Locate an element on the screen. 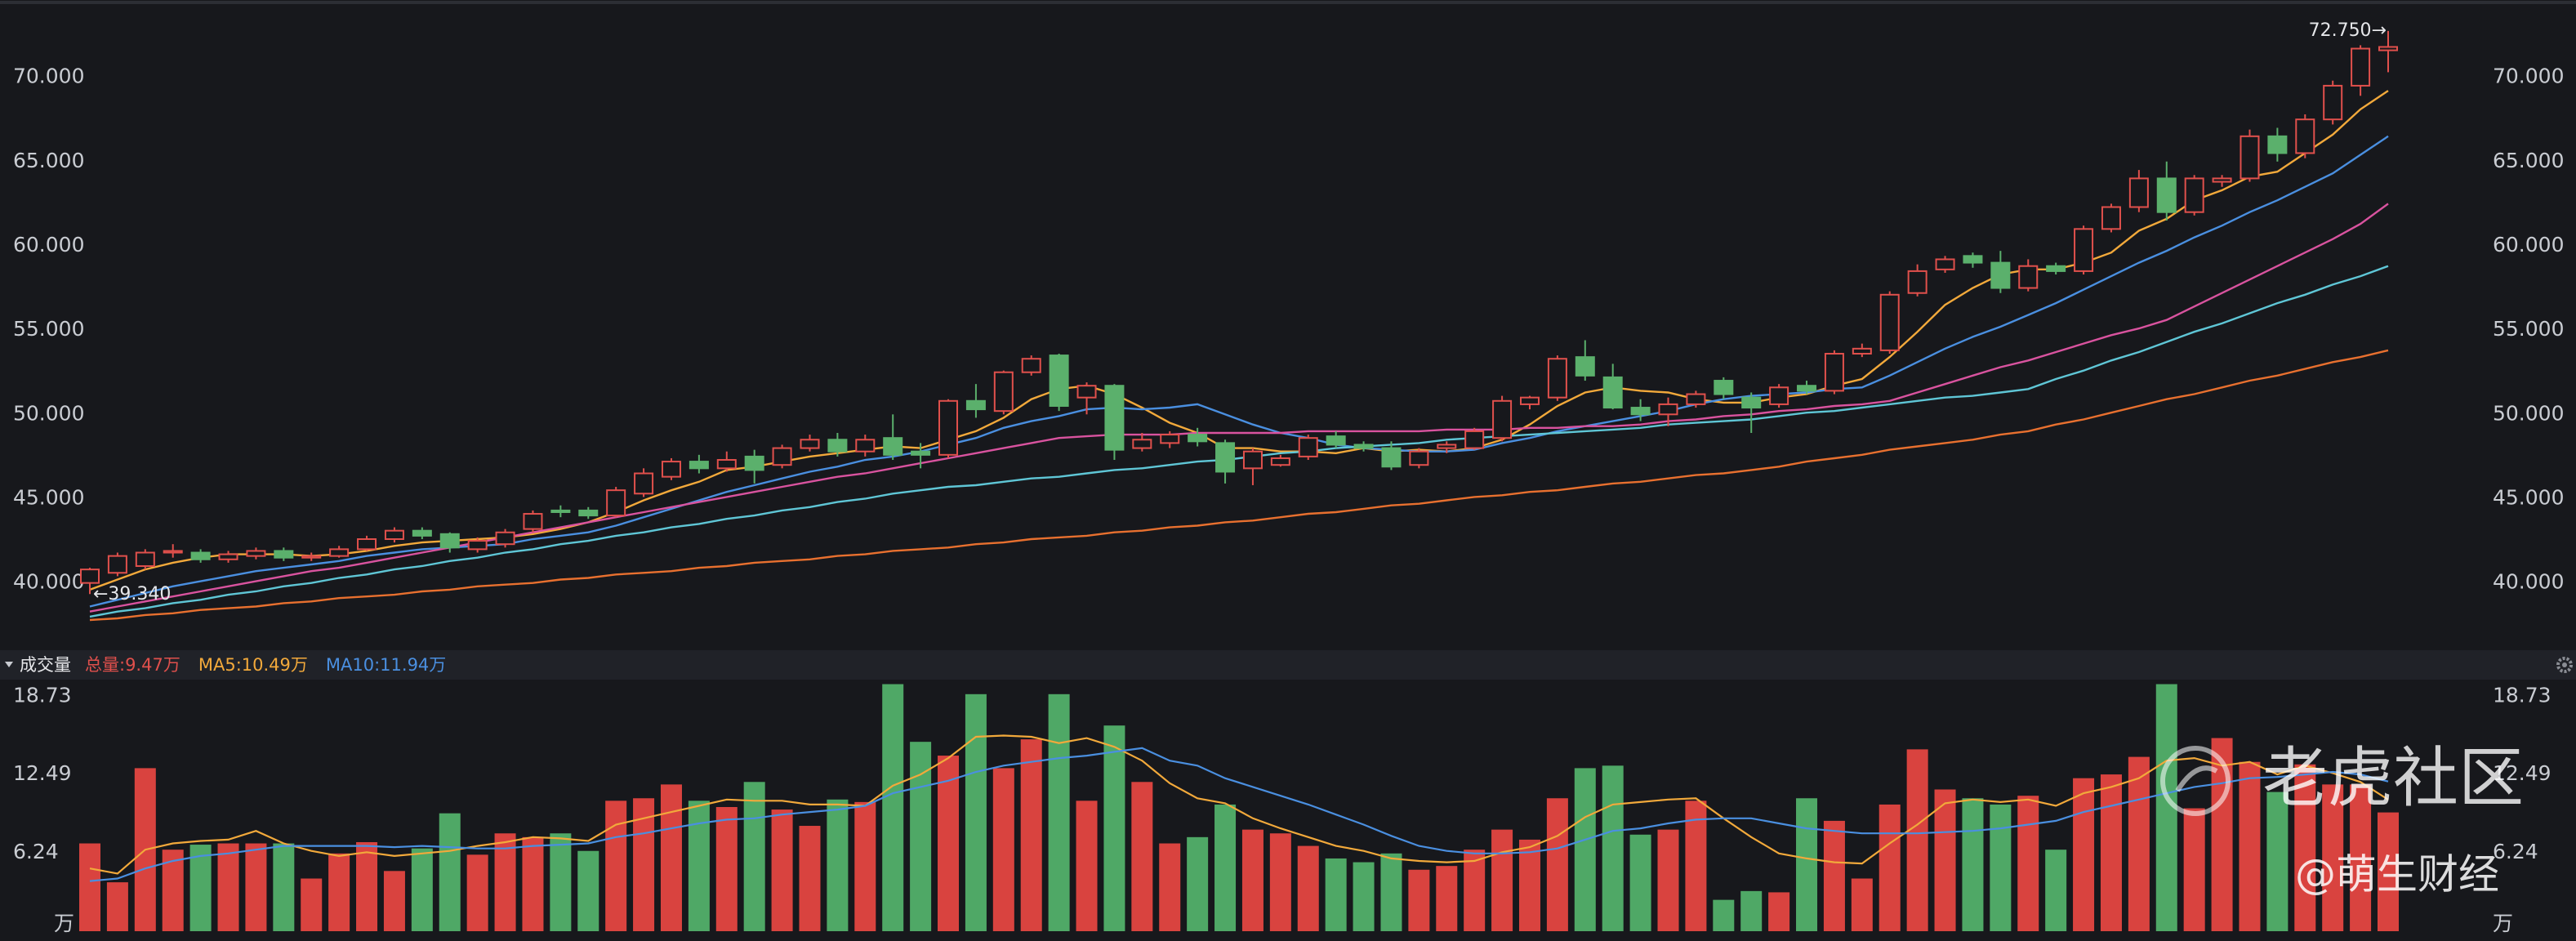  gear is located at coordinates (2564, 665).